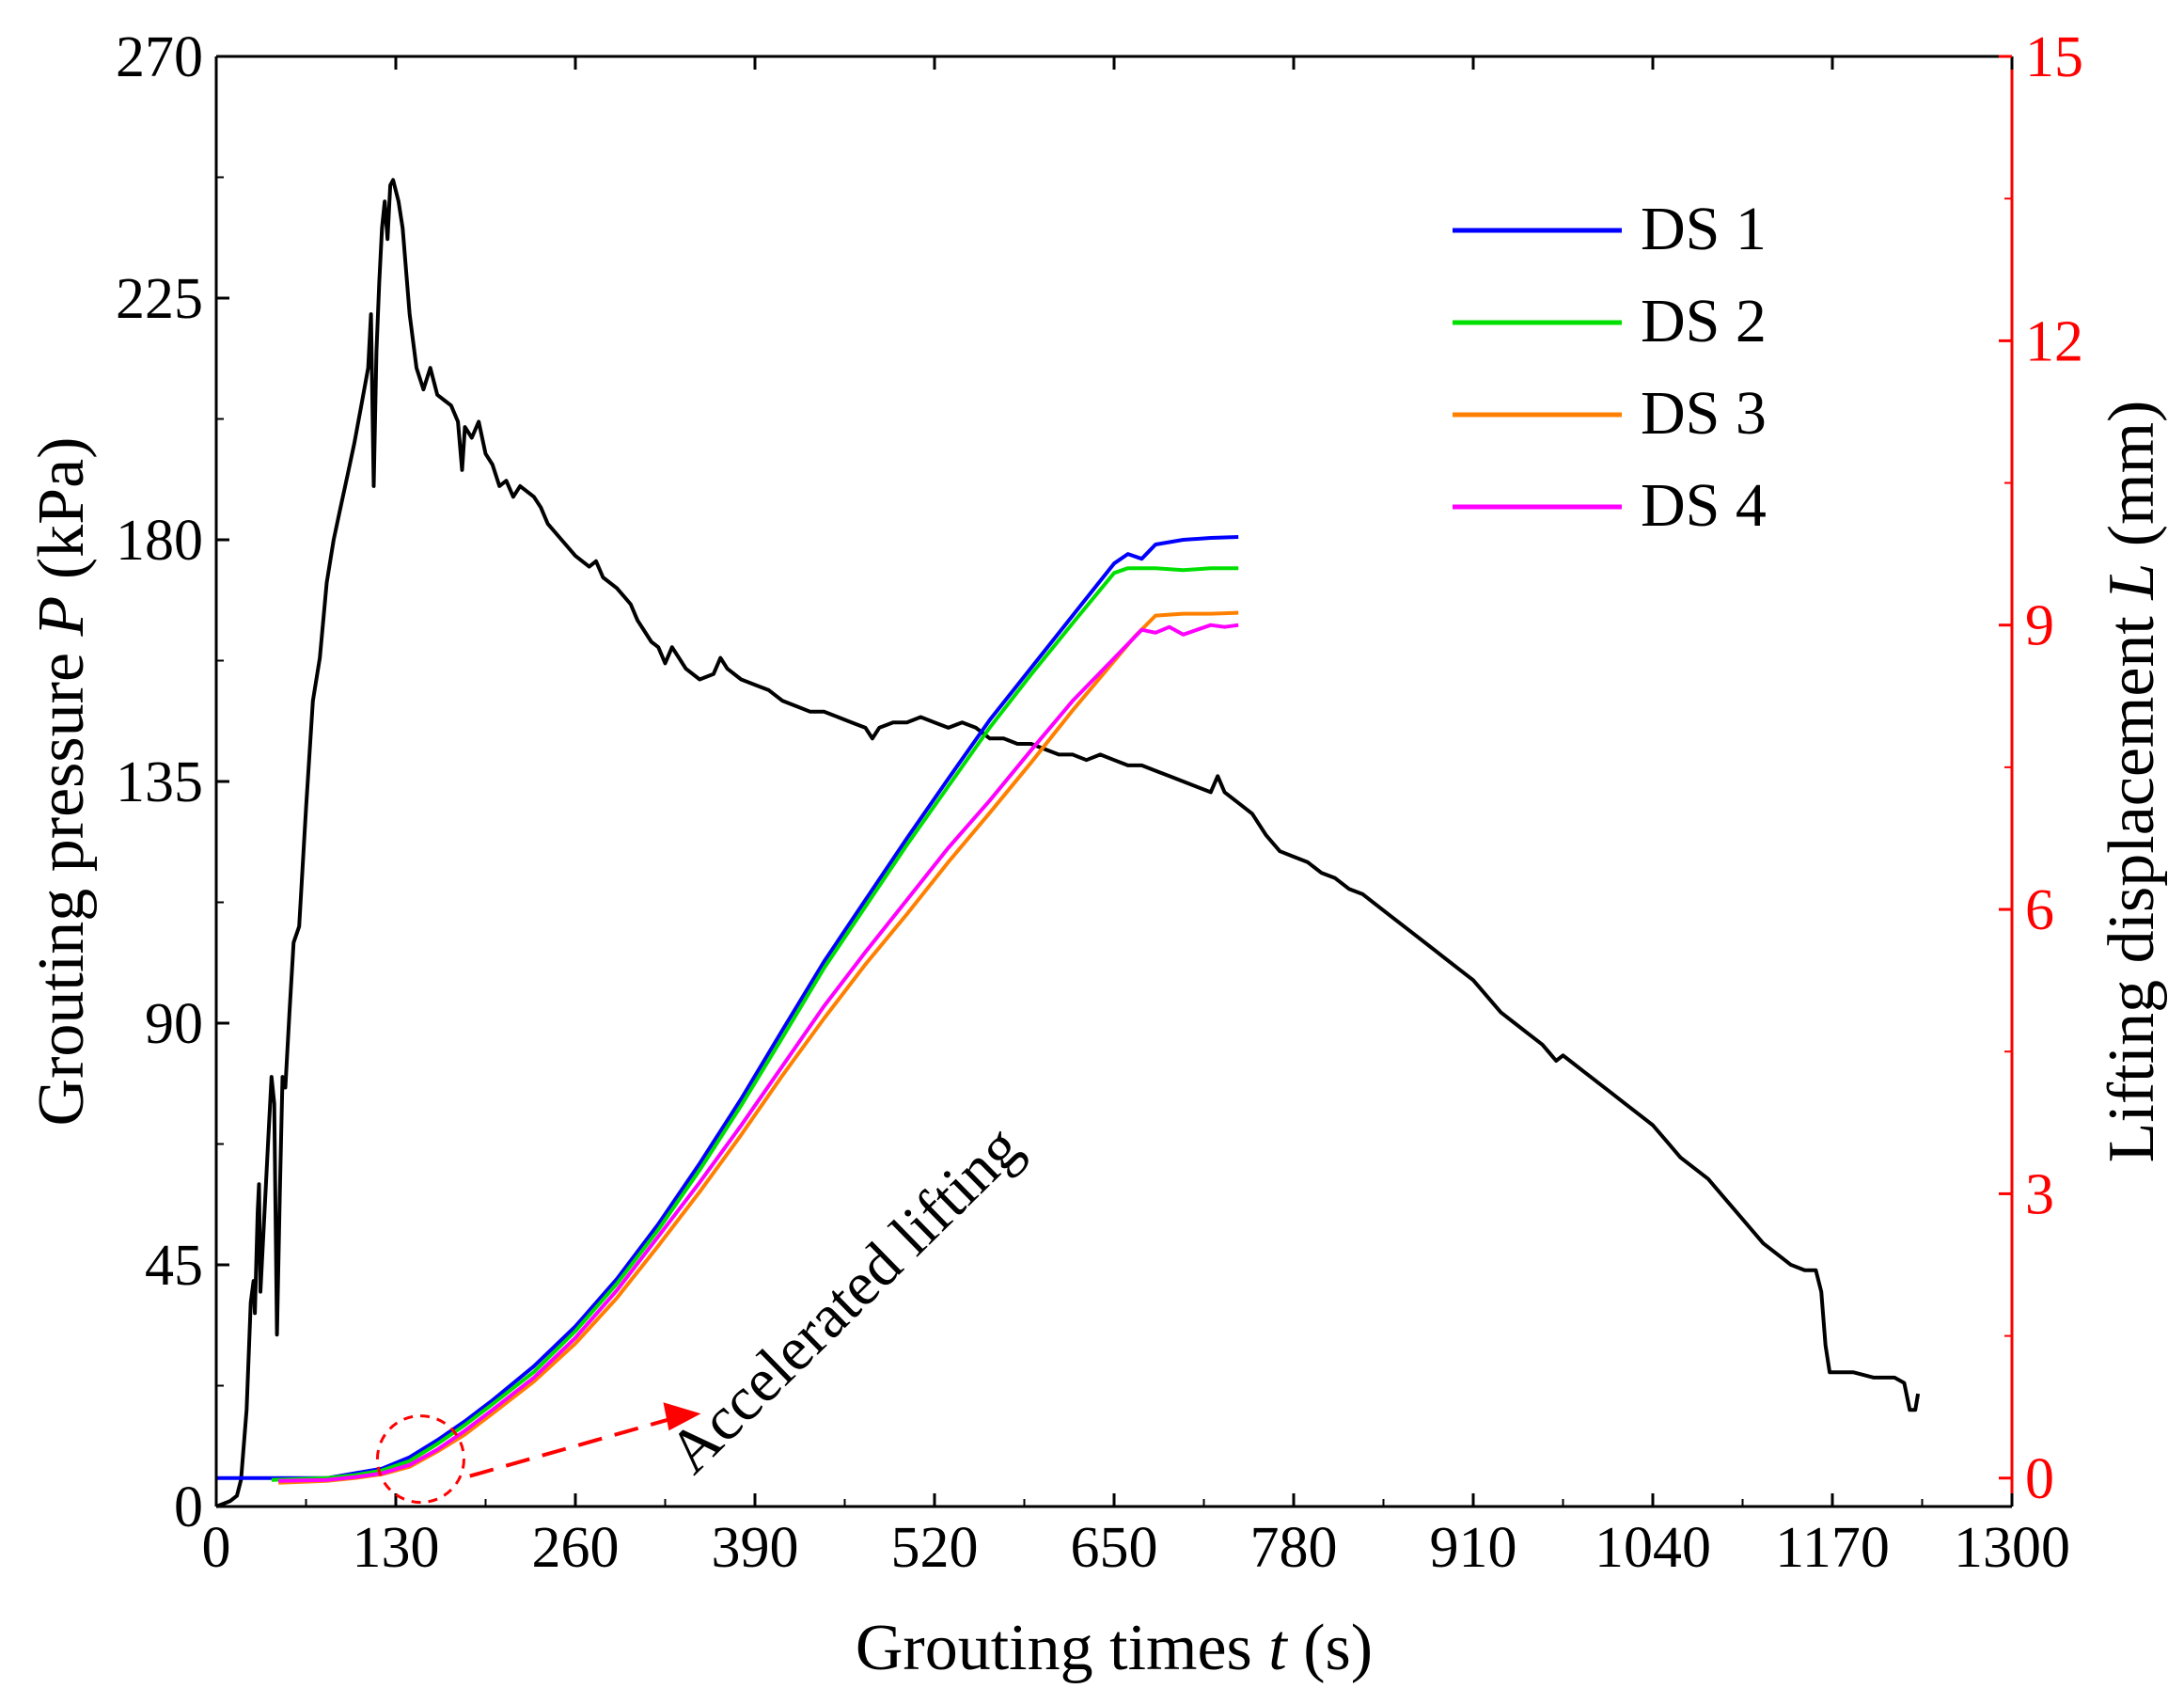 The image size is (2184, 1704). I want to click on y-right-tick-label: 9, so click(2040, 626).